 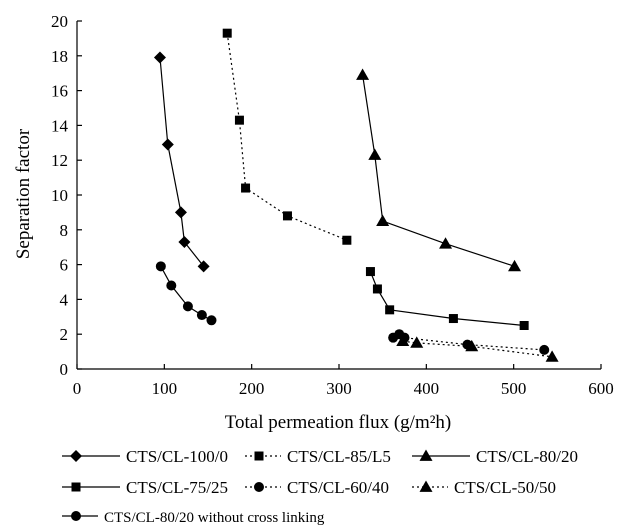 I want to click on legend-item-cts-cl-85-l5: CTS/CL-85/L5, so click(x=318, y=456).